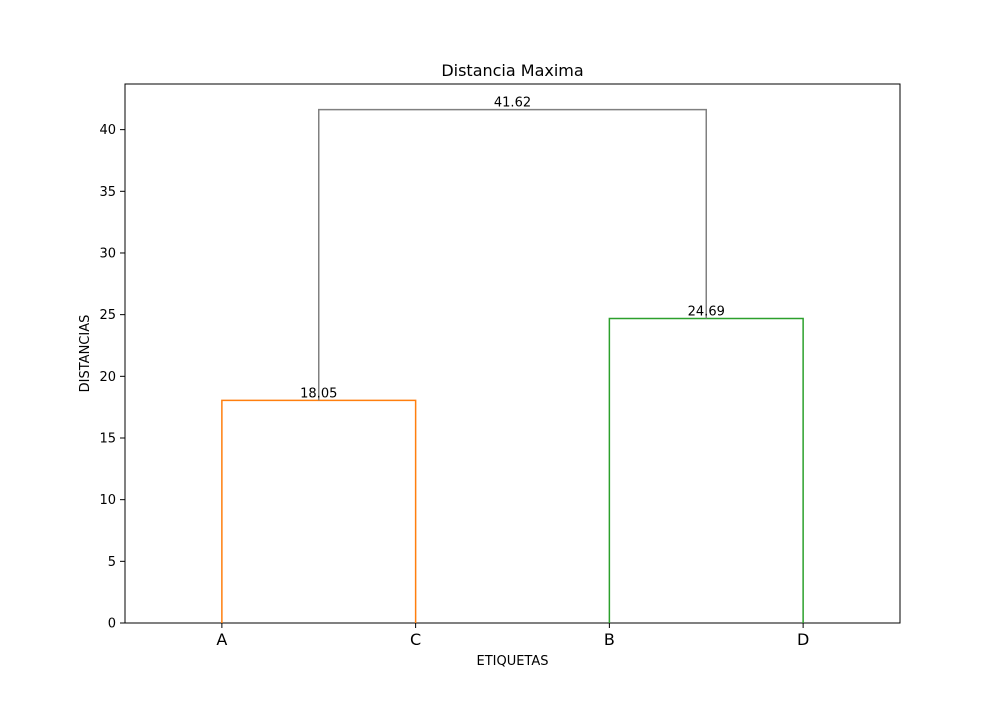  What do you see at coordinates (107, 500) in the screenshot?
I see `y-tick-label: 10` at bounding box center [107, 500].